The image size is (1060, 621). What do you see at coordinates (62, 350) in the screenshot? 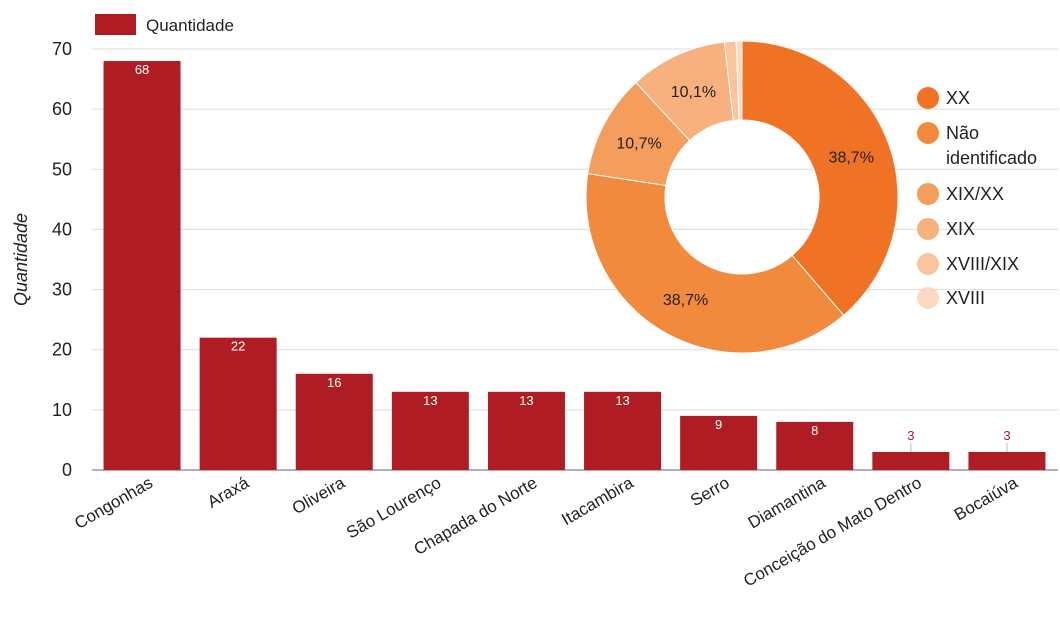
I see `y-tick-label: 20` at bounding box center [62, 350].